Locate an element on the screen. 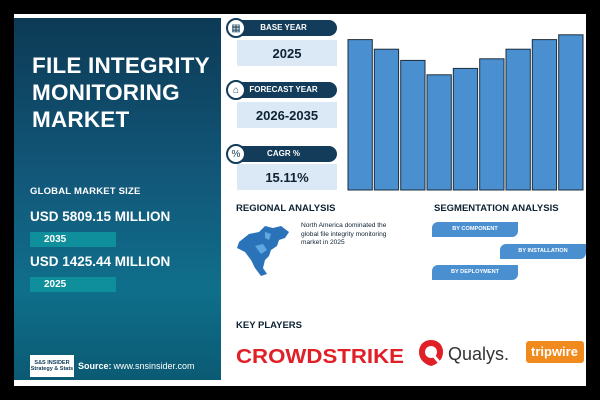  tripwire-logo: tripwire is located at coordinates (555, 352).